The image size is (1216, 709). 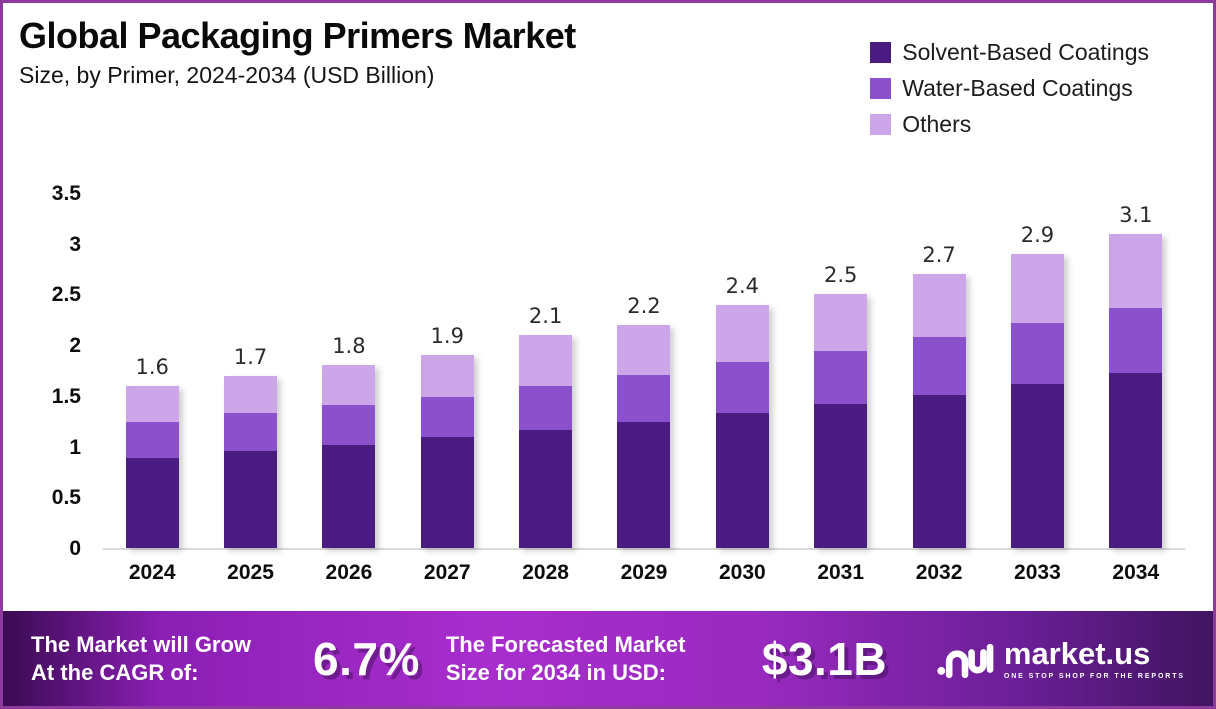 I want to click on legend-item-1: Solvent-Based Coatings, so click(x=1009, y=52).